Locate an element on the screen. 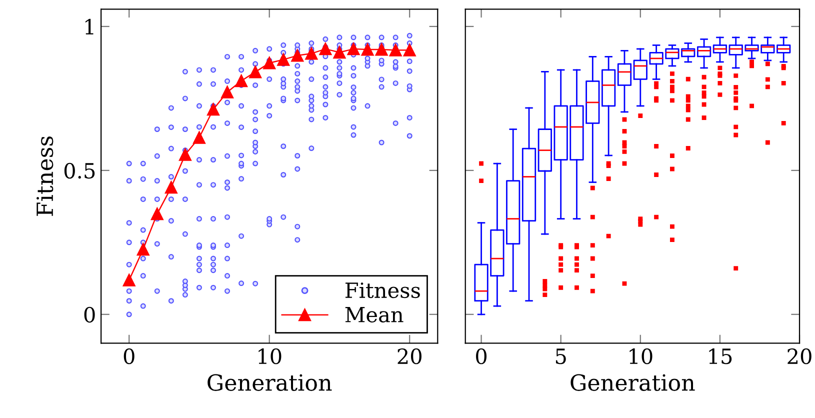  legend-label: Mean is located at coordinates (374, 314).